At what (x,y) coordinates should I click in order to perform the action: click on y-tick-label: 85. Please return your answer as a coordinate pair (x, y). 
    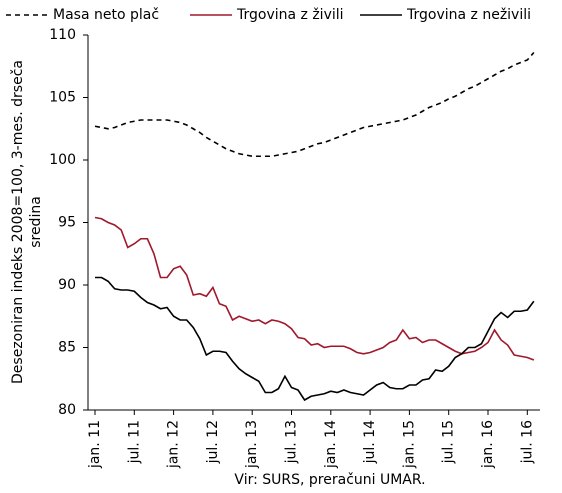
    Looking at the image, I should click on (67, 348).